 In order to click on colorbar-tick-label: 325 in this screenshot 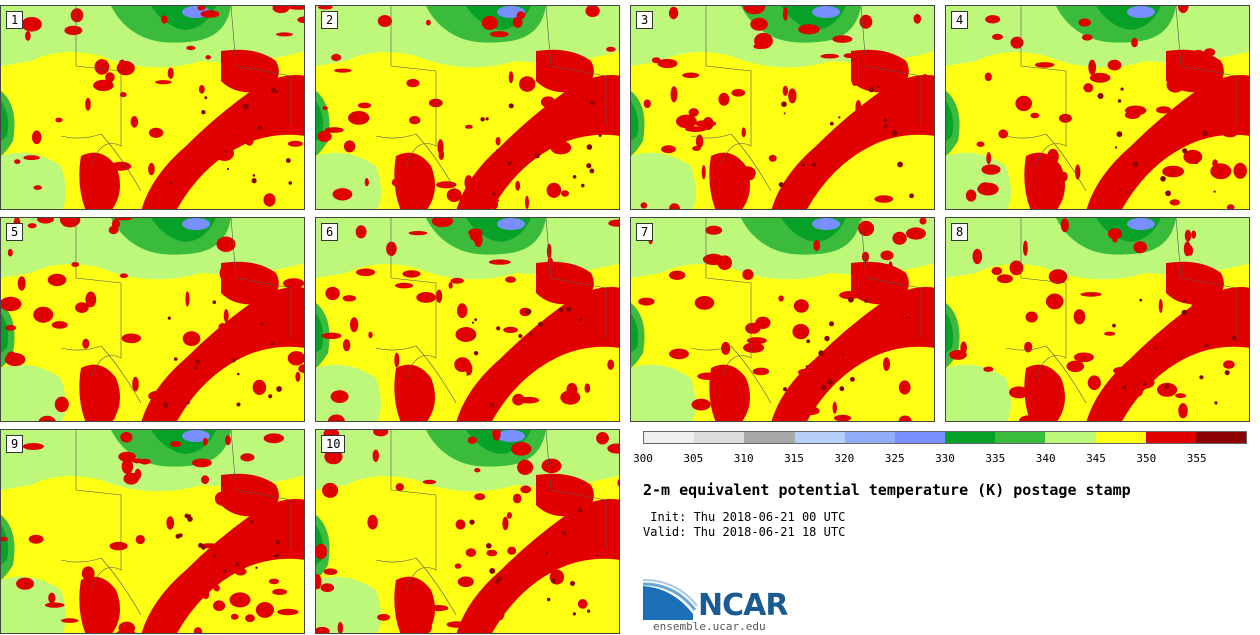, I will do `click(894, 458)`.